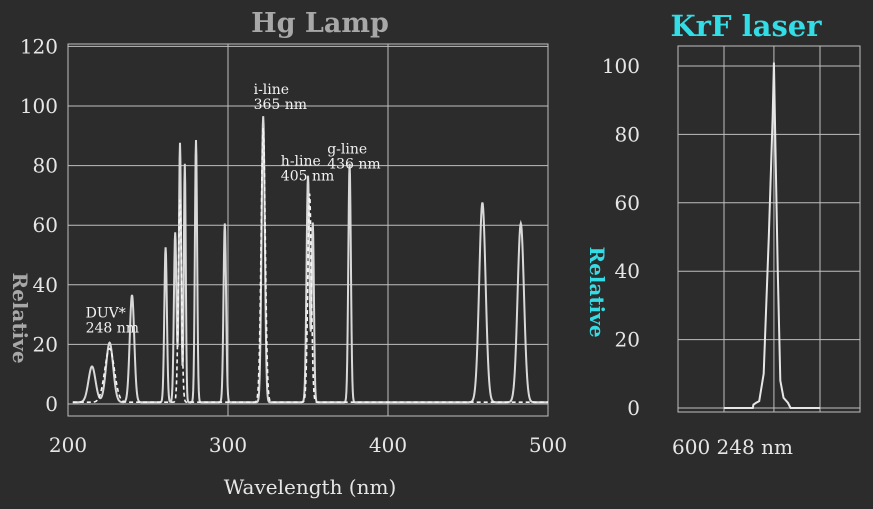 Image resolution: width=873 pixels, height=509 pixels. Describe the element at coordinates (627, 203) in the screenshot. I see `krf-y-tick-label: 60` at that location.